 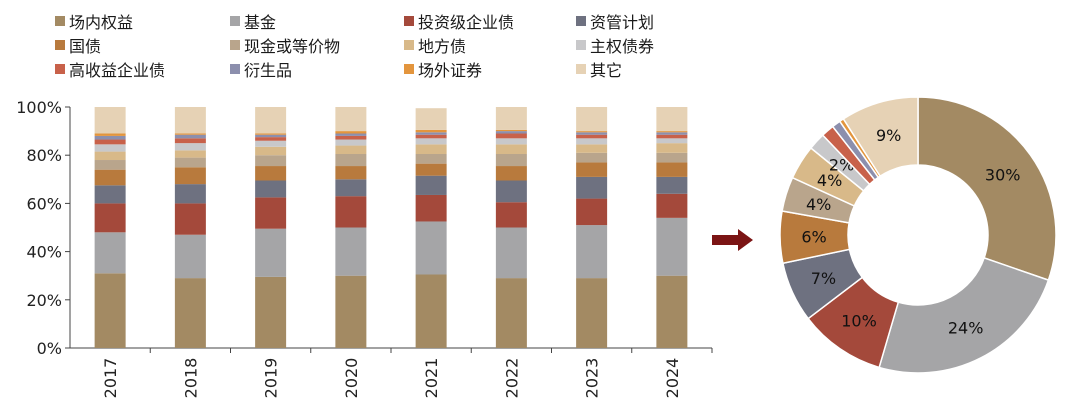 What do you see at coordinates (44, 203) in the screenshot?
I see `y-tick-label: 60%` at bounding box center [44, 203].